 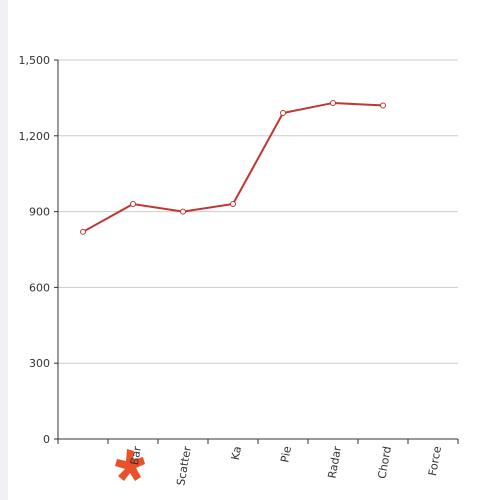 I want to click on y-tick-label: 1,500, so click(x=35, y=60).